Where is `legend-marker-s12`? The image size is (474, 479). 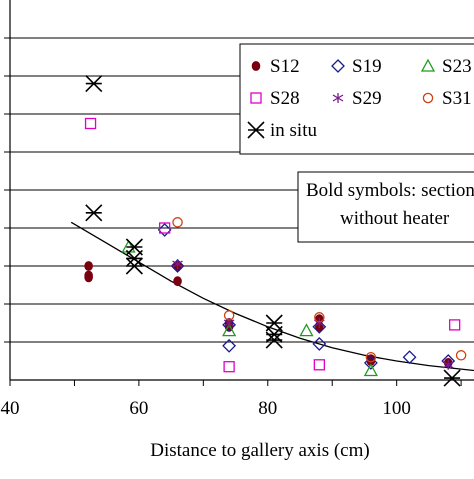 legend-marker-s12 is located at coordinates (256, 66).